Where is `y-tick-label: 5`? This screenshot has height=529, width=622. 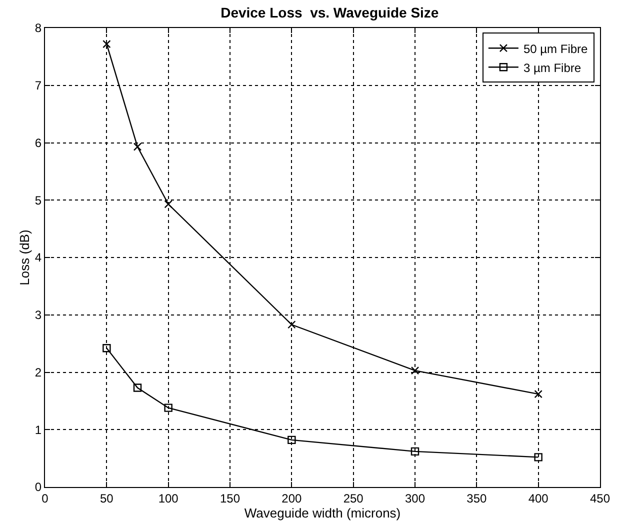
y-tick-label: 5 is located at coordinates (38, 200).